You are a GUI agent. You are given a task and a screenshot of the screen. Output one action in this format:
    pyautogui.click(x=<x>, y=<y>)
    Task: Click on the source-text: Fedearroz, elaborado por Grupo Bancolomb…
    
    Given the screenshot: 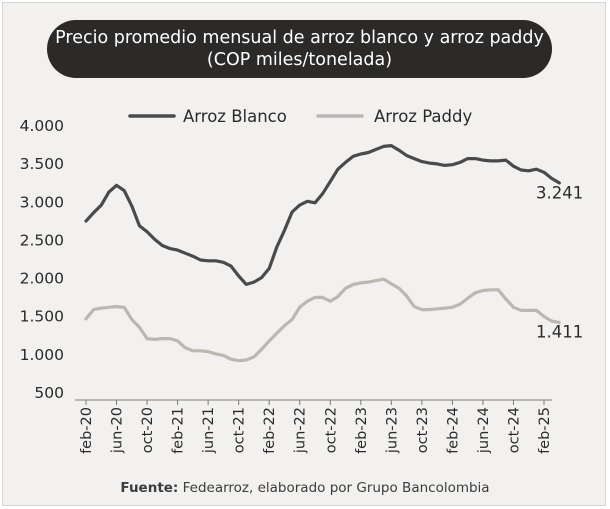 What is the action you would take?
    pyautogui.click(x=334, y=488)
    